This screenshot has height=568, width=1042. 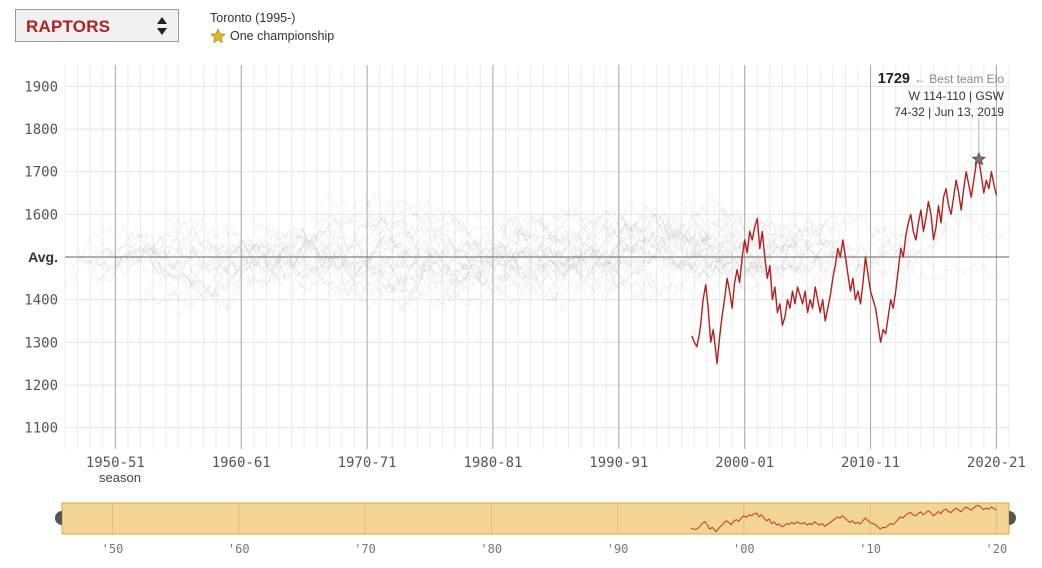 What do you see at coordinates (365, 549) in the screenshot?
I see `brush-tick-label: '70` at bounding box center [365, 549].